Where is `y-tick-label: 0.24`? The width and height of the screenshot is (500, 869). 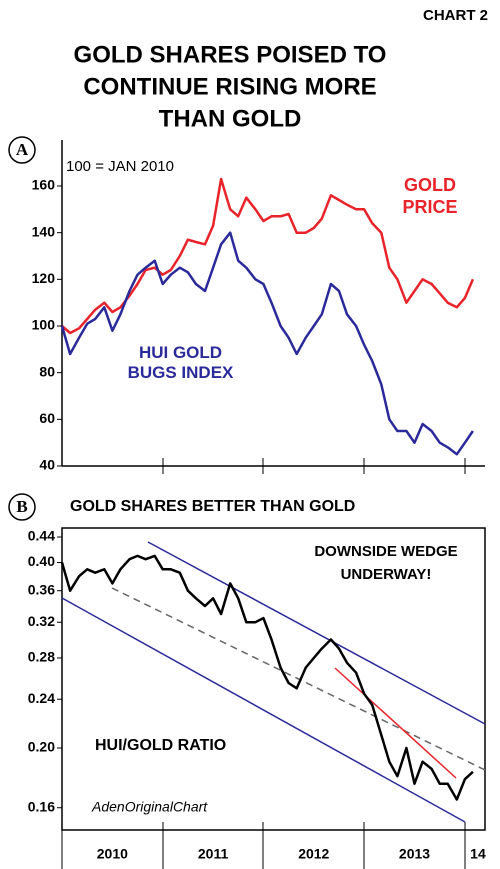
y-tick-label: 0.24 is located at coordinates (41, 698).